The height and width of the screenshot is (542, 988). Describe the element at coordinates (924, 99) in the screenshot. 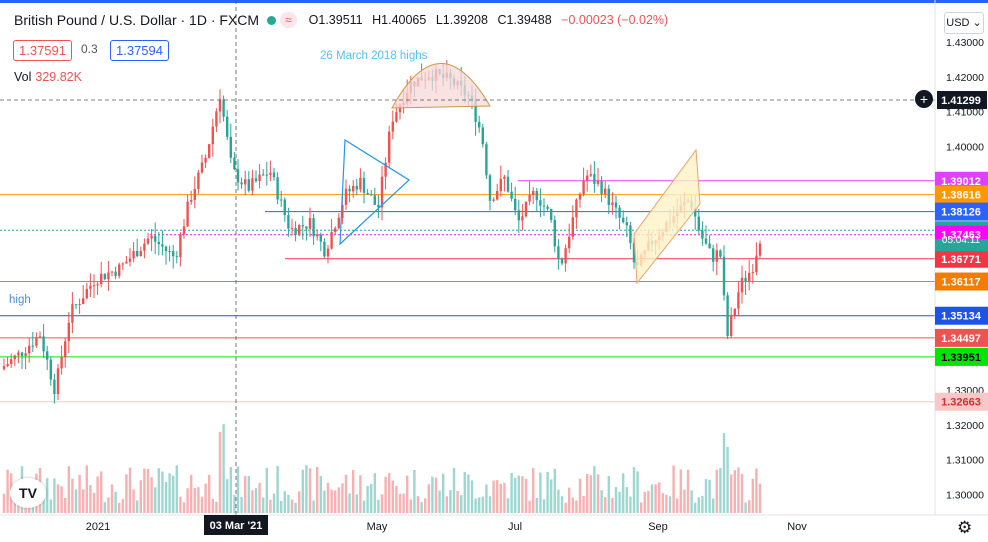

I see `add-price-alert-icon: +` at that location.